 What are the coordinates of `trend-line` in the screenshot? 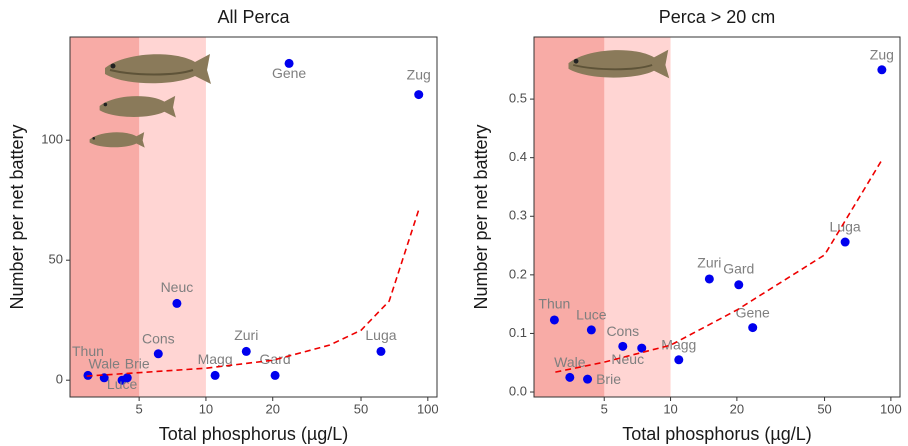 It's located at (253, 293).